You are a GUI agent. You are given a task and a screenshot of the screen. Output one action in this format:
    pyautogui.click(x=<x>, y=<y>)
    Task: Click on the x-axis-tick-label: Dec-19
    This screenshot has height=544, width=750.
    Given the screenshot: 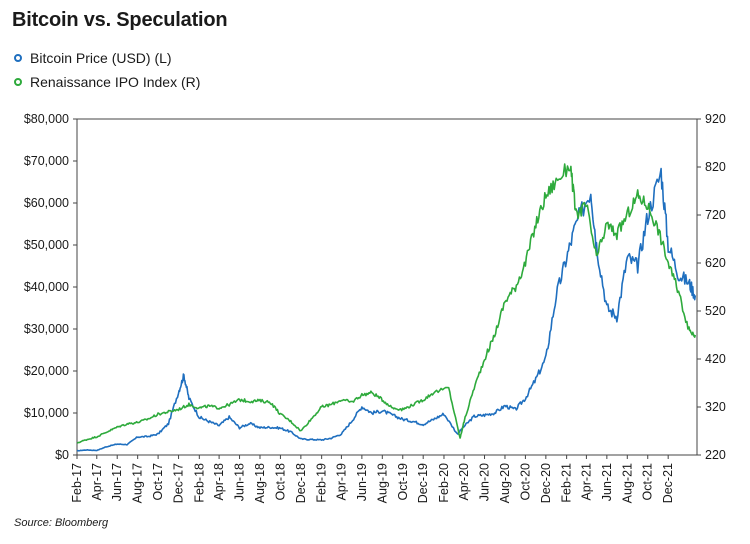 What is the action you would take?
    pyautogui.click(x=423, y=483)
    